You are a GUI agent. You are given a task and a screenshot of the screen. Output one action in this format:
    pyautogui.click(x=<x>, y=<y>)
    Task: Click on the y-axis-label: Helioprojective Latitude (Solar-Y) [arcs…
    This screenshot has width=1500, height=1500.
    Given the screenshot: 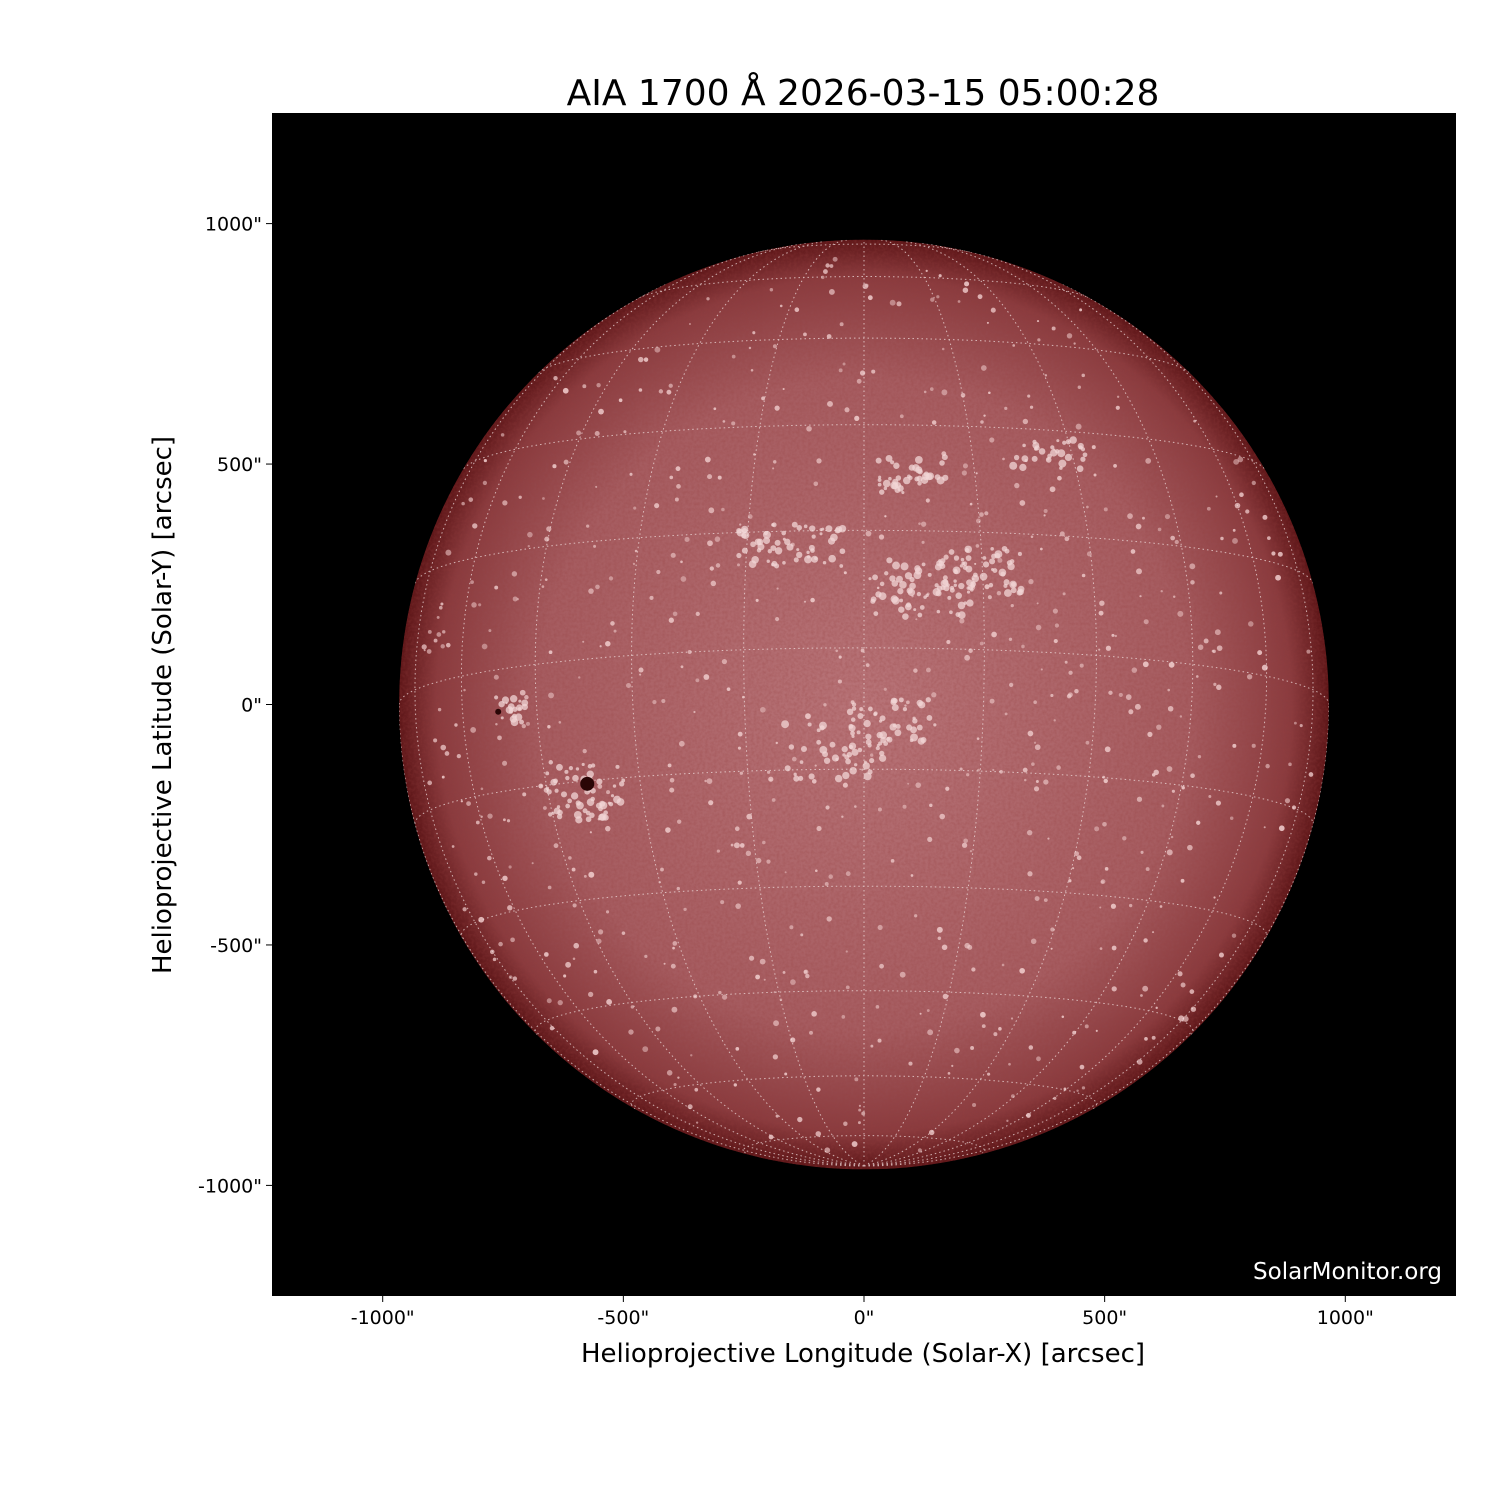 What is the action you would take?
    pyautogui.click(x=163, y=705)
    